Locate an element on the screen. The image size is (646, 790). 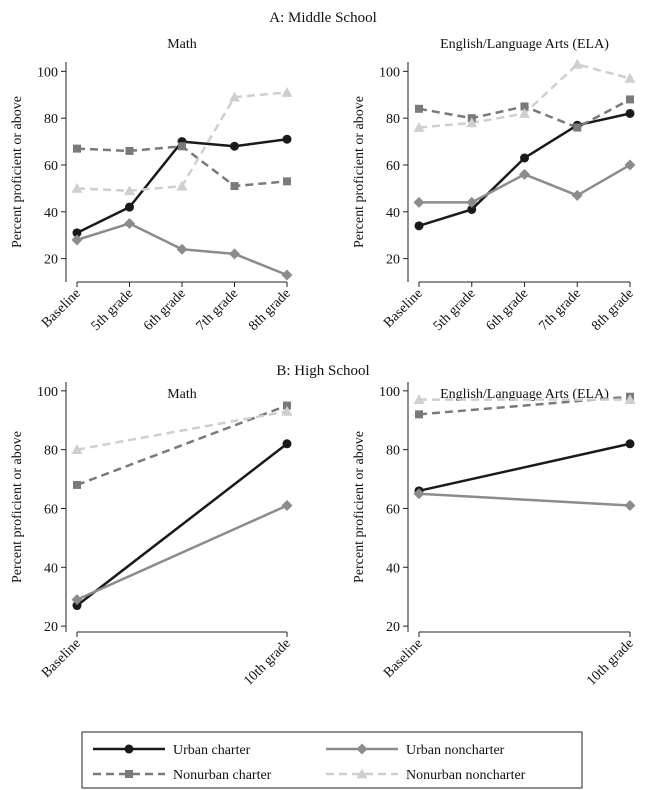
panel-title-high-school: B: High School is located at coordinates (322, 371).